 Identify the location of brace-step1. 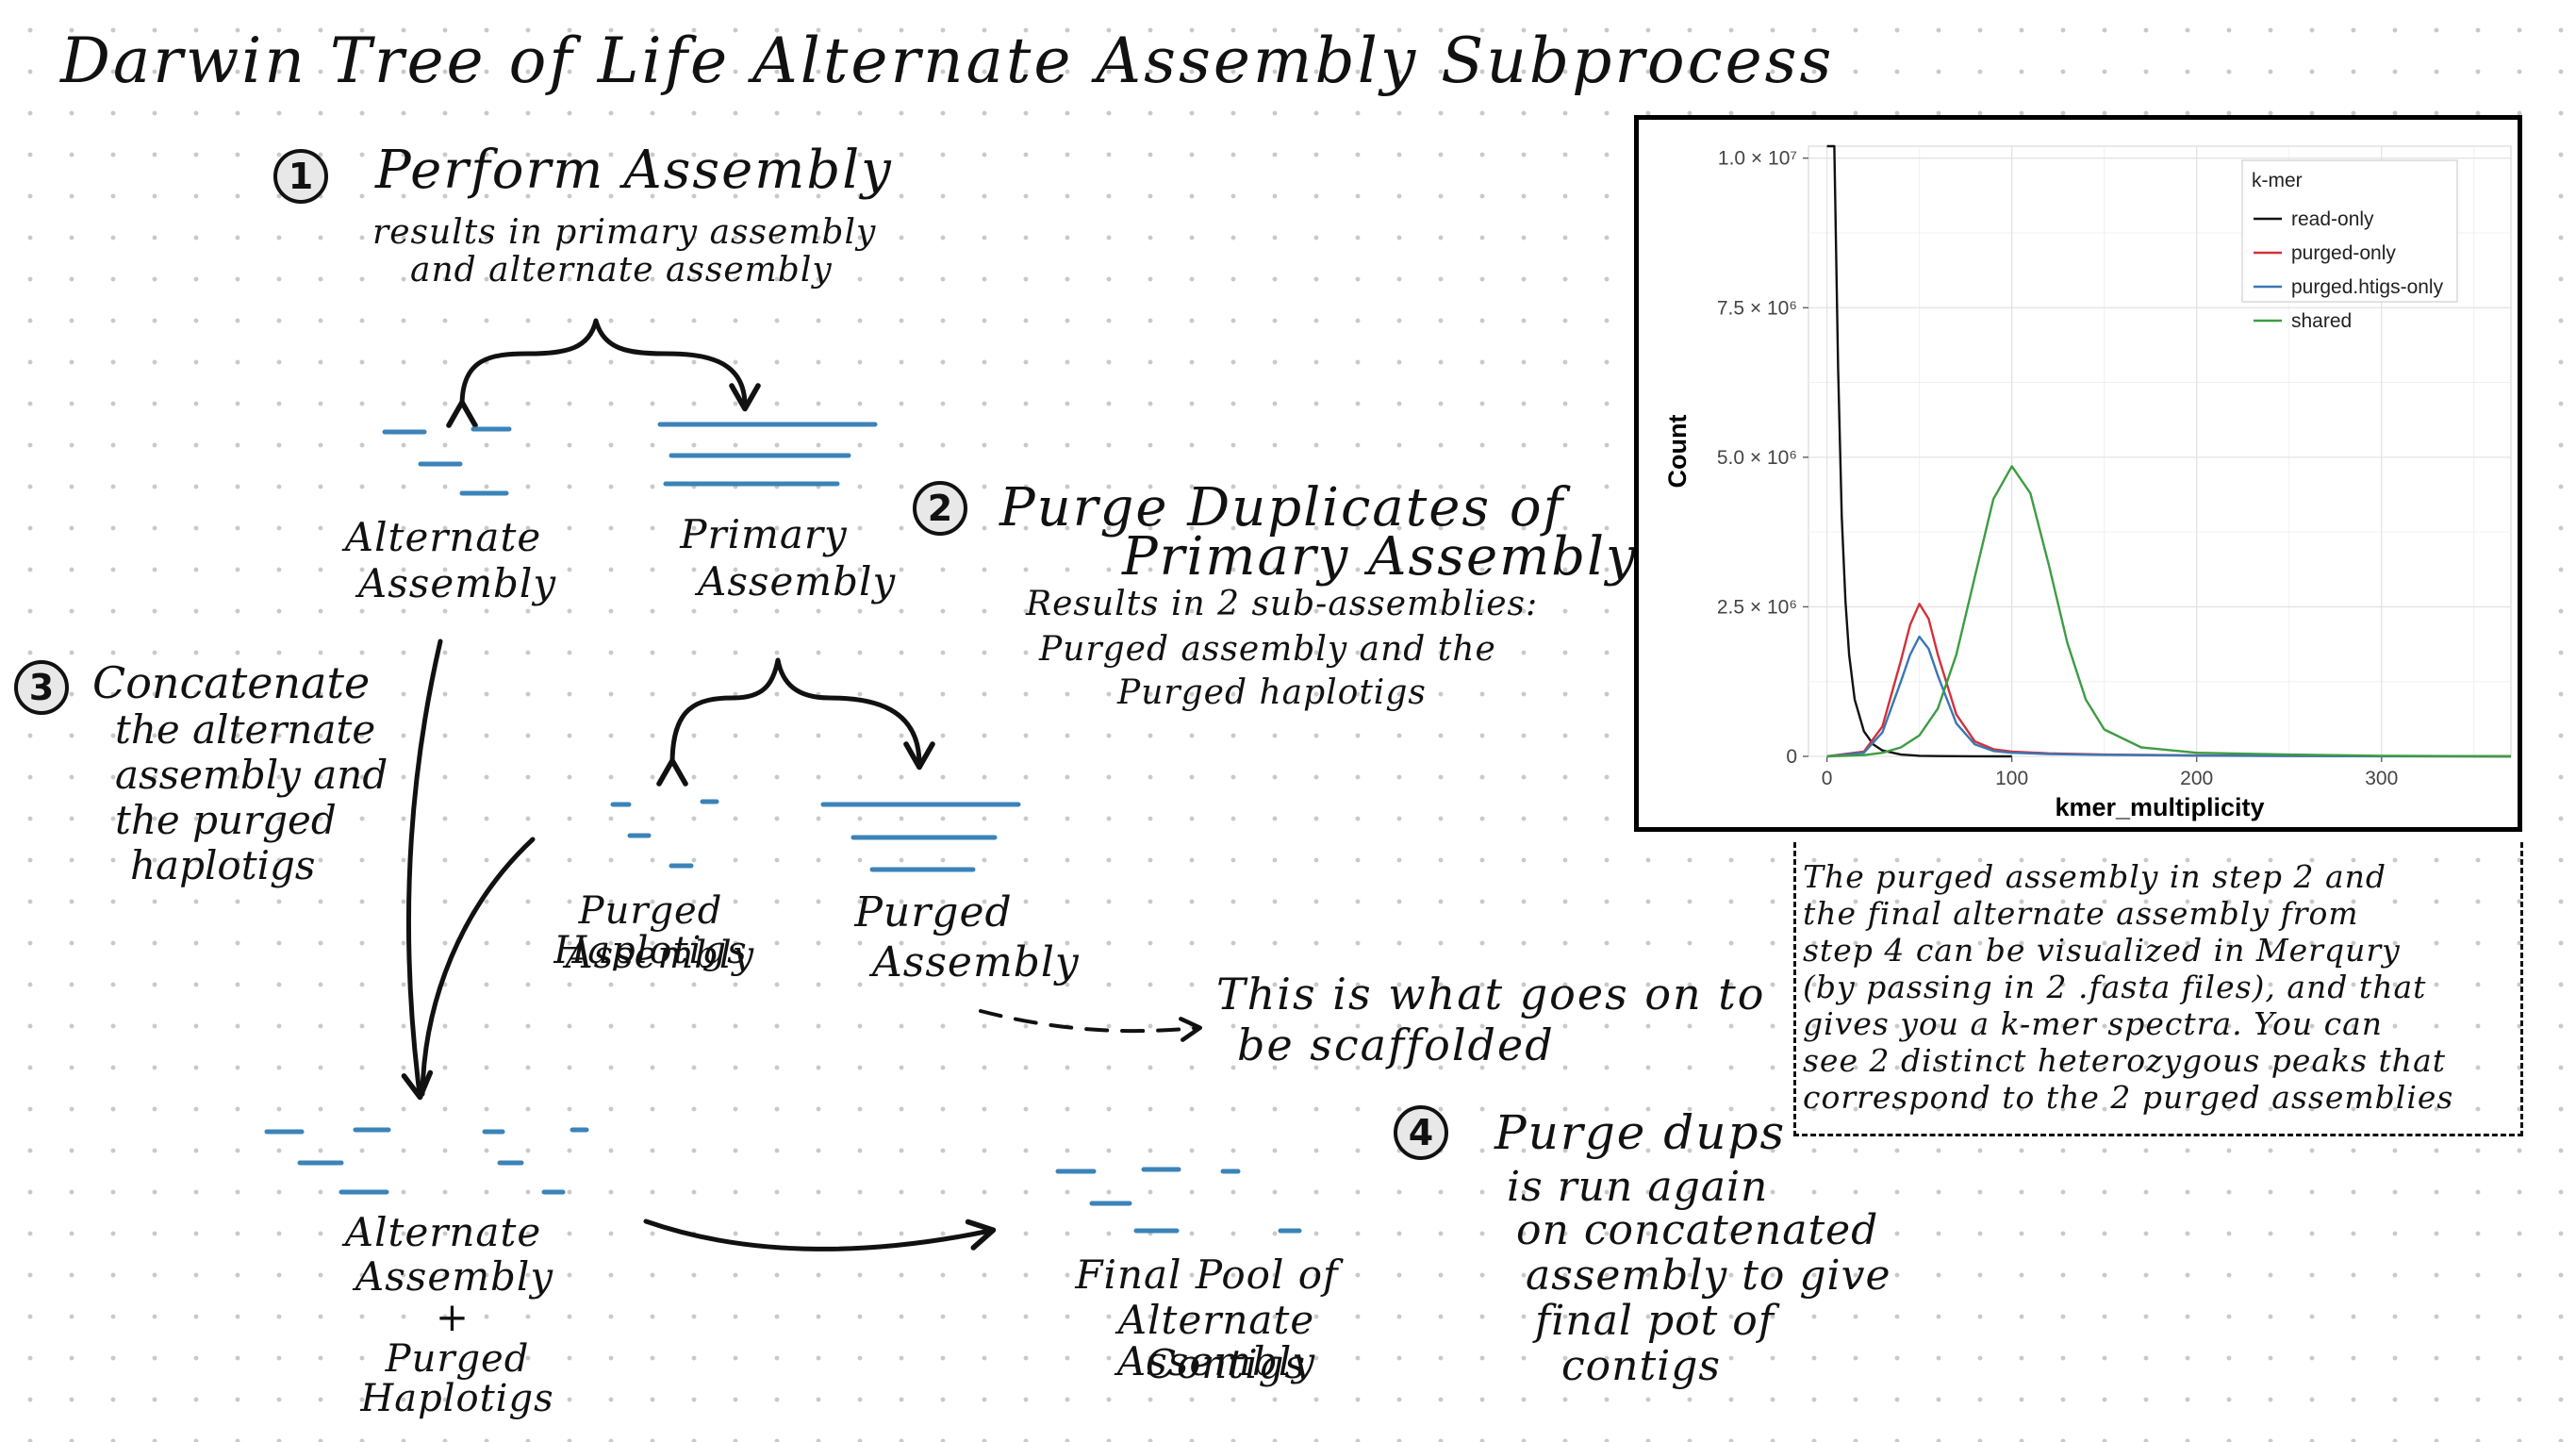
(603, 373).